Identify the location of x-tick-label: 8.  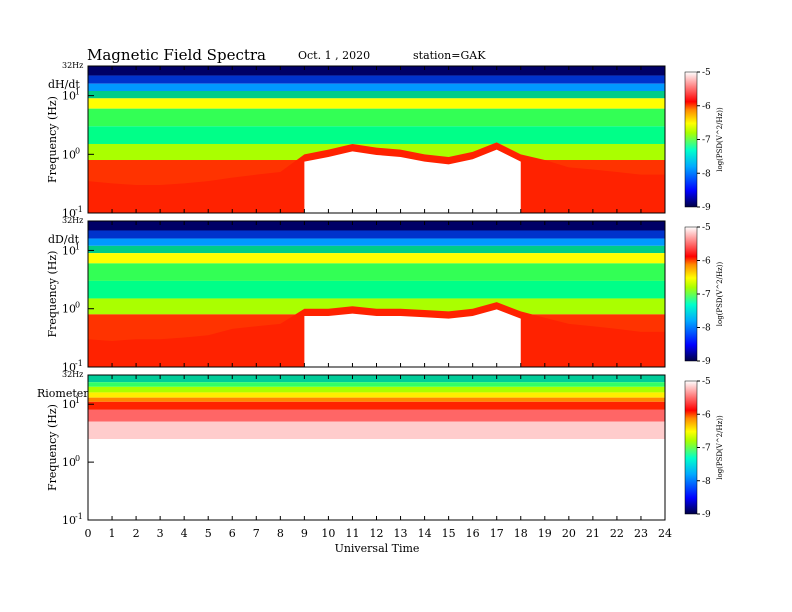
(280, 533).